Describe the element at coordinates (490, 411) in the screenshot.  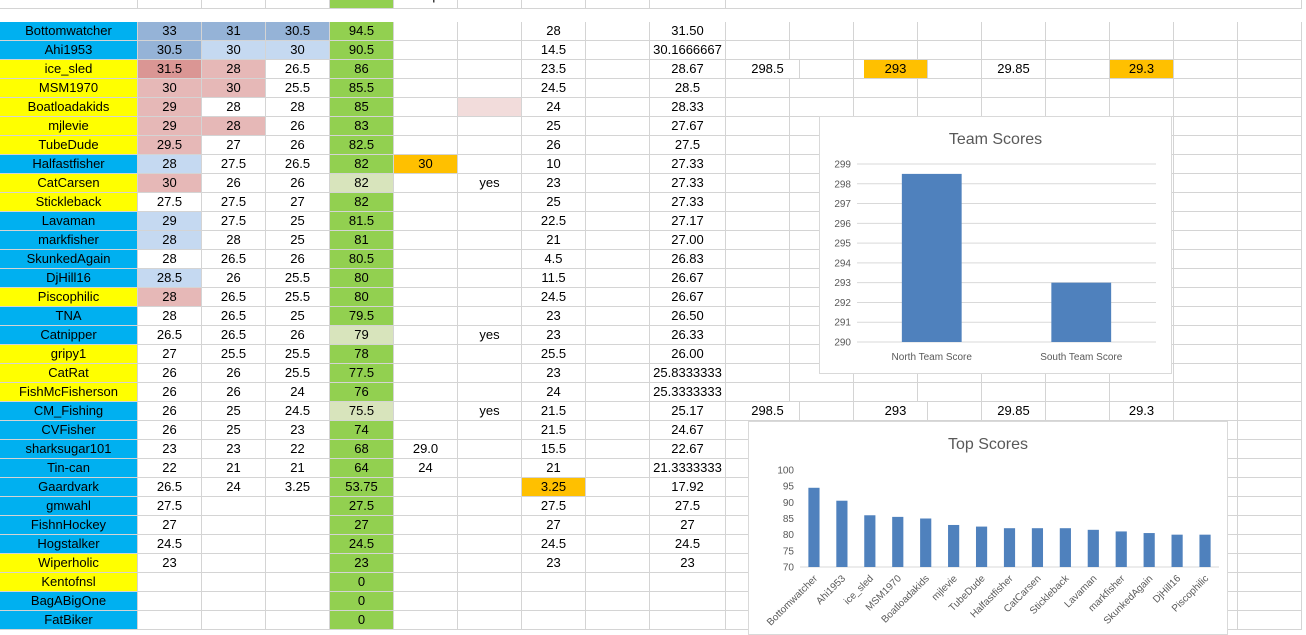
I see `score-cell: yes` at that location.